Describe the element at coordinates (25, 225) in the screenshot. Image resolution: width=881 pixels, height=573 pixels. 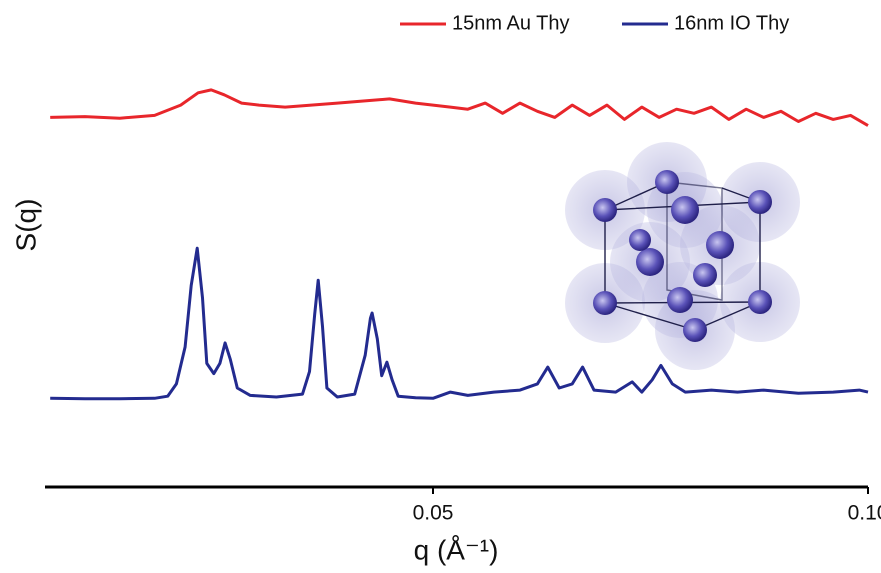
I see `y-axis-label: S(q)` at that location.